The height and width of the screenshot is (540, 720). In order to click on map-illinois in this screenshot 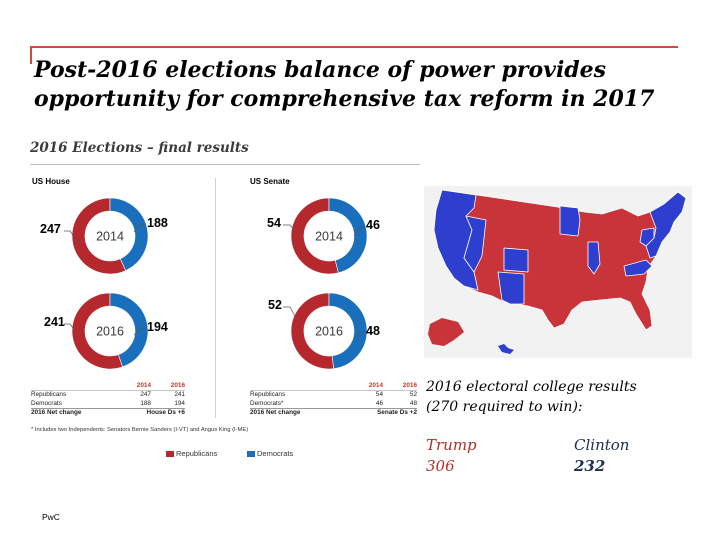, I will do `click(594, 258)`.